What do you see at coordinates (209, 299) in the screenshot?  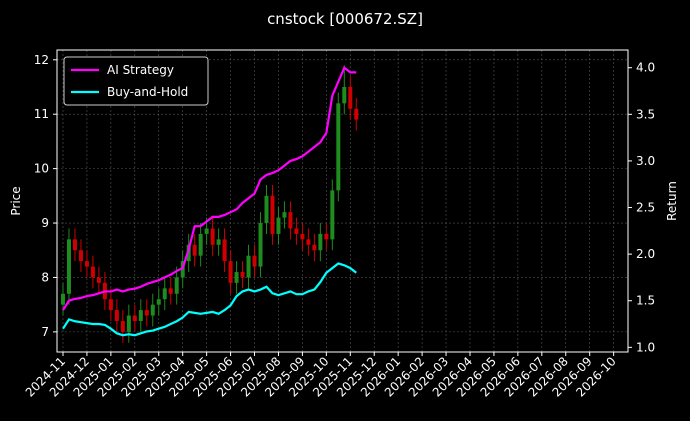 I see `return-line` at bounding box center [209, 299].